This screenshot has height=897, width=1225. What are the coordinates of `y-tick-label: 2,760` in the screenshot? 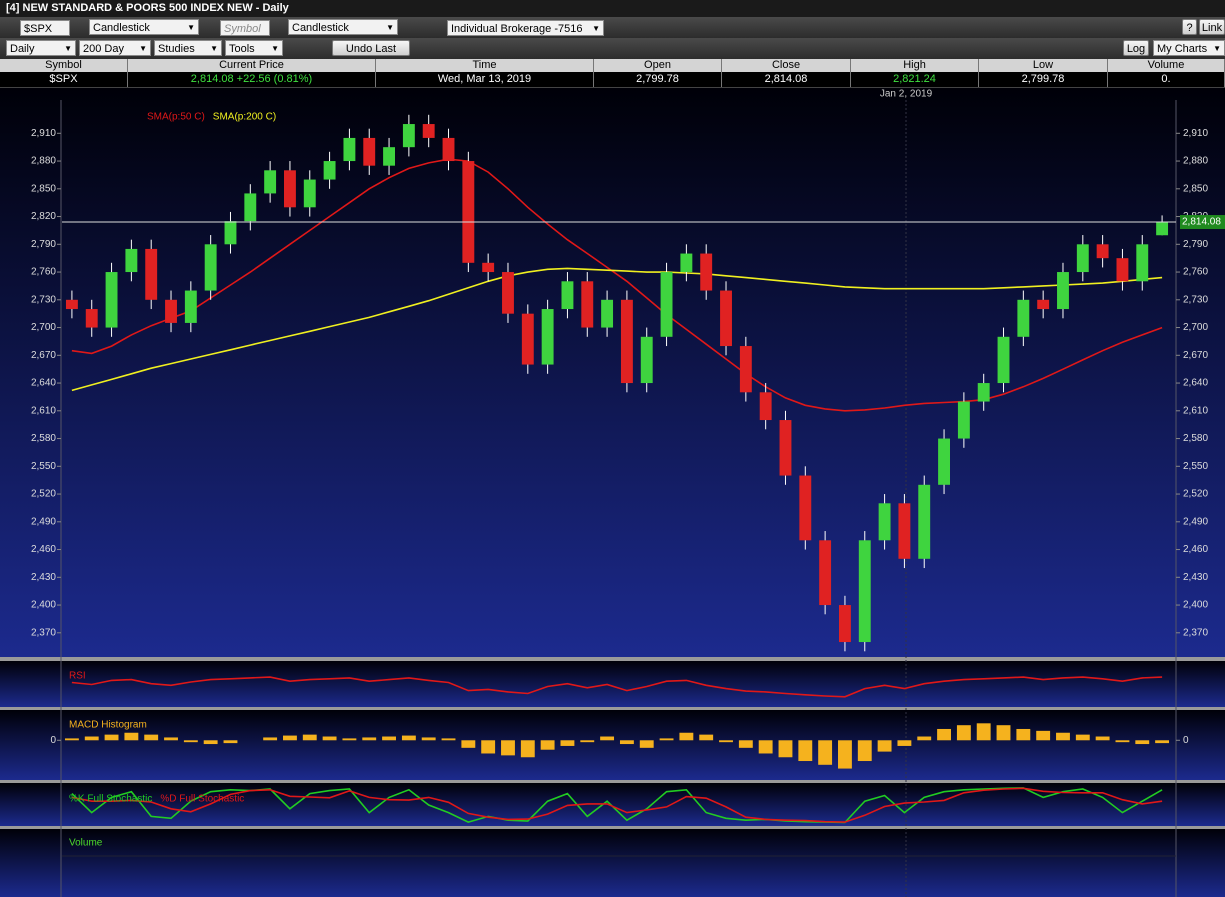 It's located at (43, 272).